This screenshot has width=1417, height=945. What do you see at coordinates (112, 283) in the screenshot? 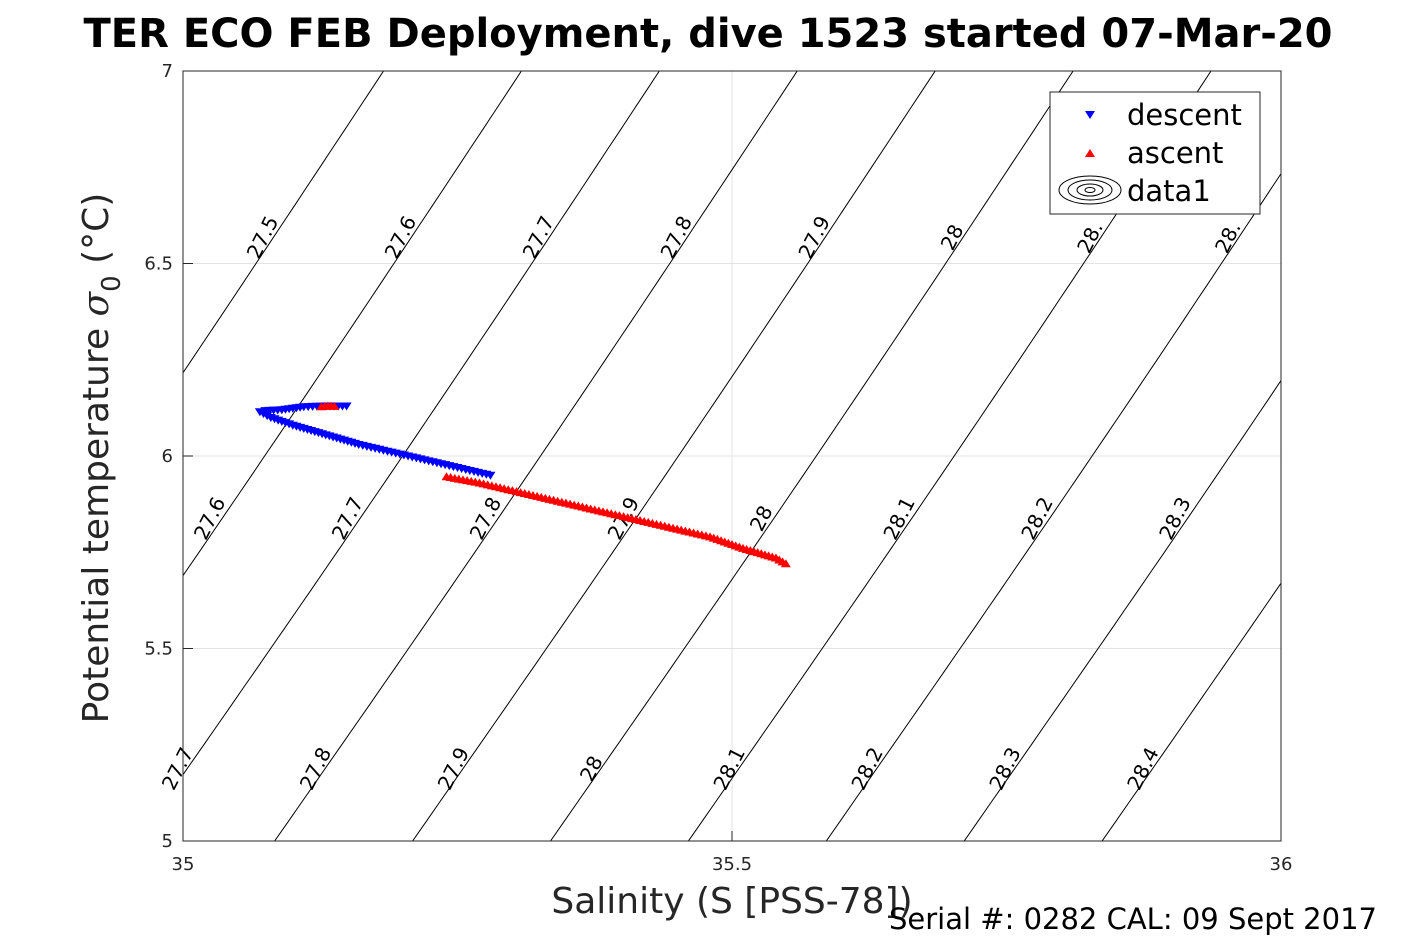
I see `y-axis-label-sub: 0` at bounding box center [112, 283].